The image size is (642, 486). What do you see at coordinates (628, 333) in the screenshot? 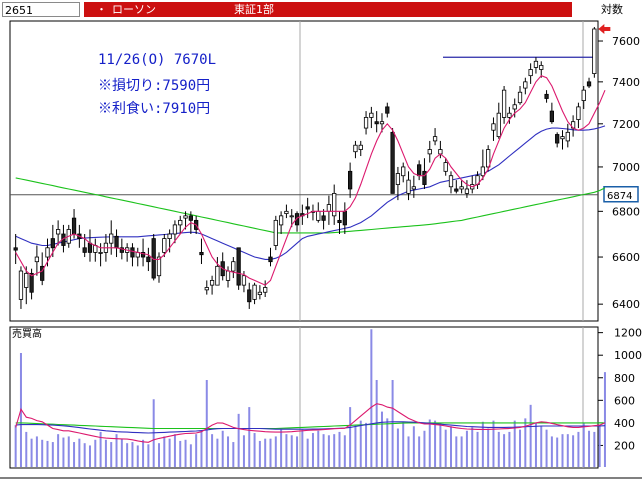
I see `volume-tick-label: 1200` at bounding box center [628, 333].